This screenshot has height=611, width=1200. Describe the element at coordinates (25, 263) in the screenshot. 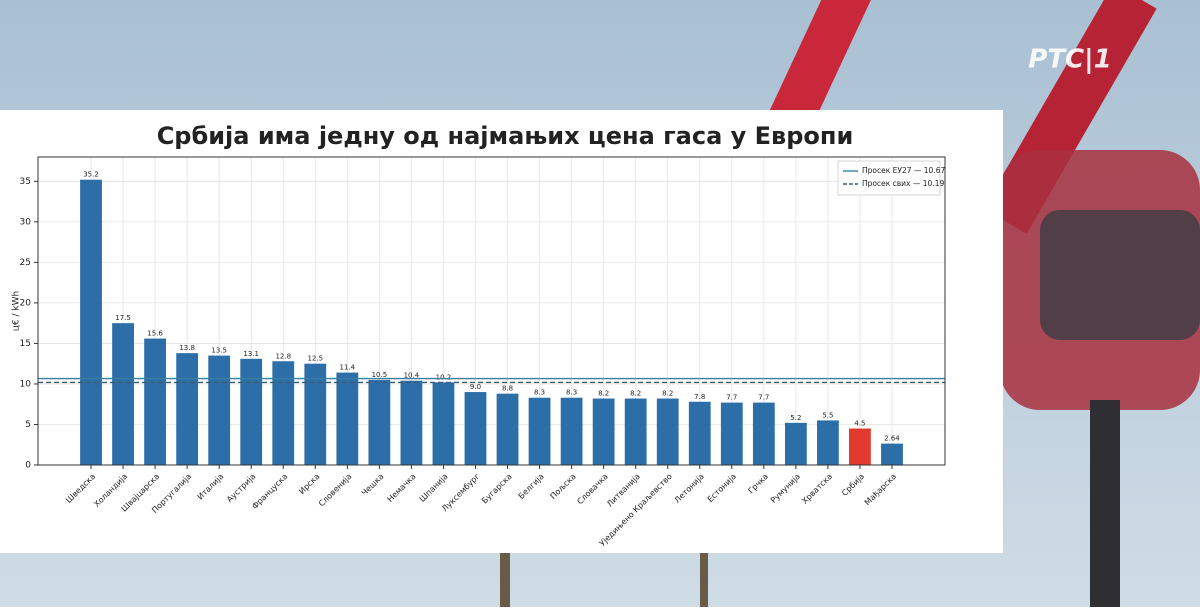

I see `y-tick-label: 25` at that location.